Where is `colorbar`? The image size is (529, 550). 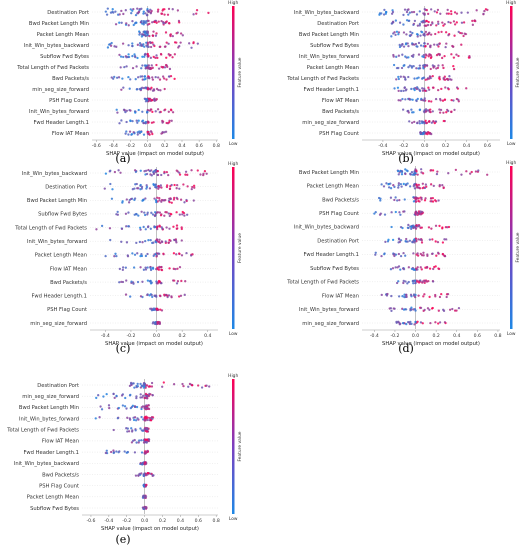
colorbar is located at coordinates (233, 446).